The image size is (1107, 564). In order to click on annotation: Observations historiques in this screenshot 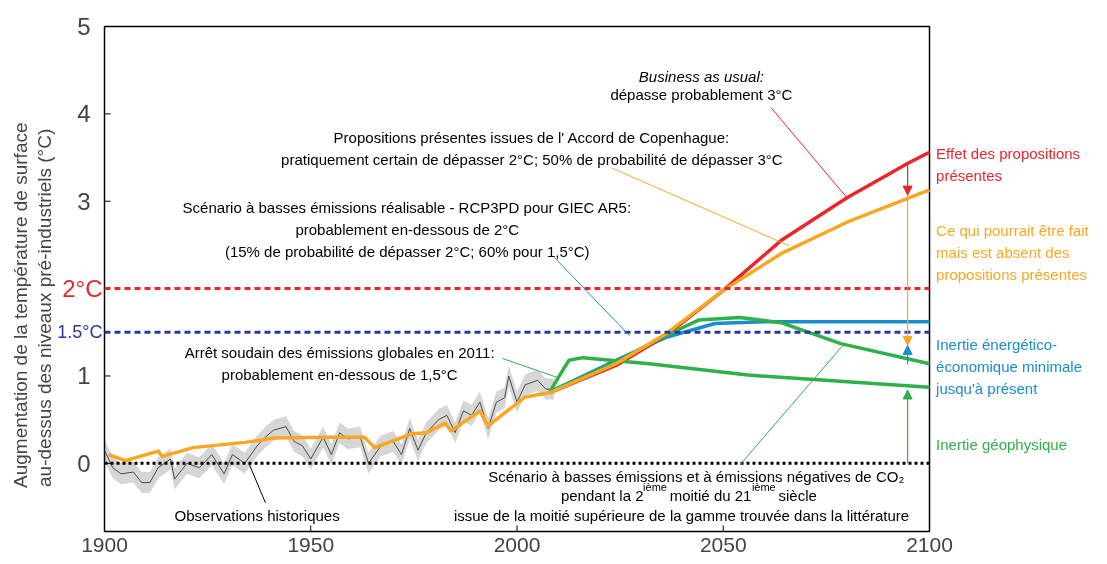, I will do `click(257, 516)`.